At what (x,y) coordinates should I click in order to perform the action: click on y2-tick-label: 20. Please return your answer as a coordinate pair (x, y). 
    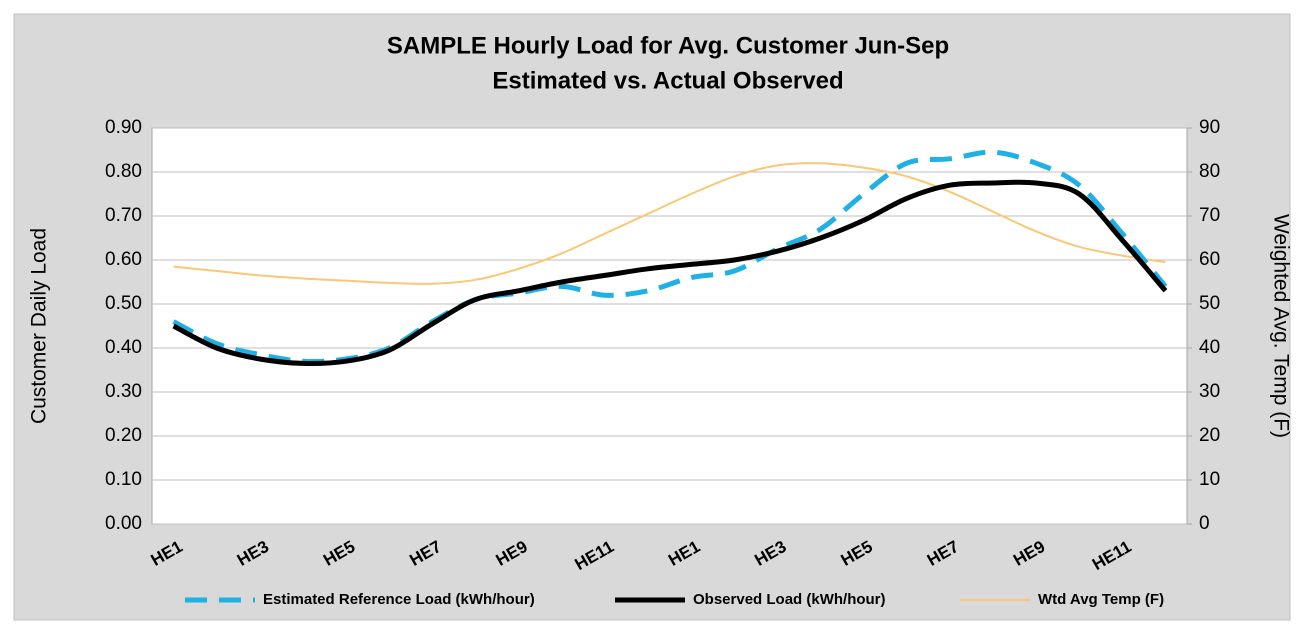
    Looking at the image, I should click on (1209, 435).